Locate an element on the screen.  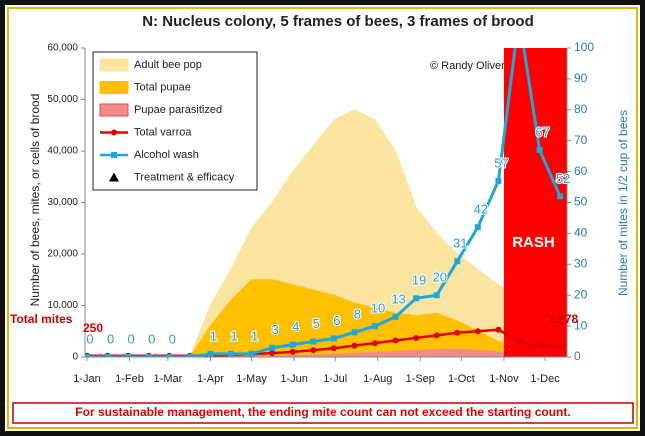
value-label: 10 is located at coordinates (378, 308).